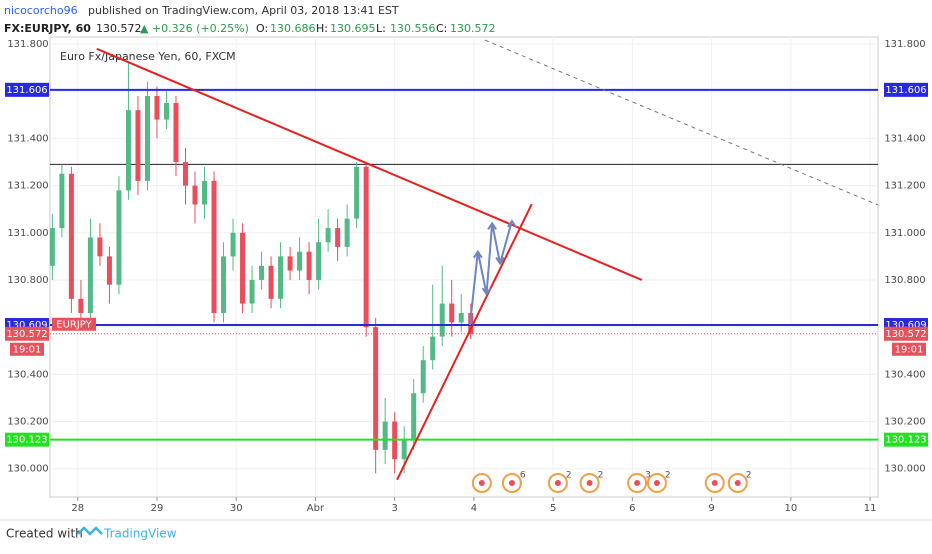  I want to click on footer-created: Created with, so click(44, 534).